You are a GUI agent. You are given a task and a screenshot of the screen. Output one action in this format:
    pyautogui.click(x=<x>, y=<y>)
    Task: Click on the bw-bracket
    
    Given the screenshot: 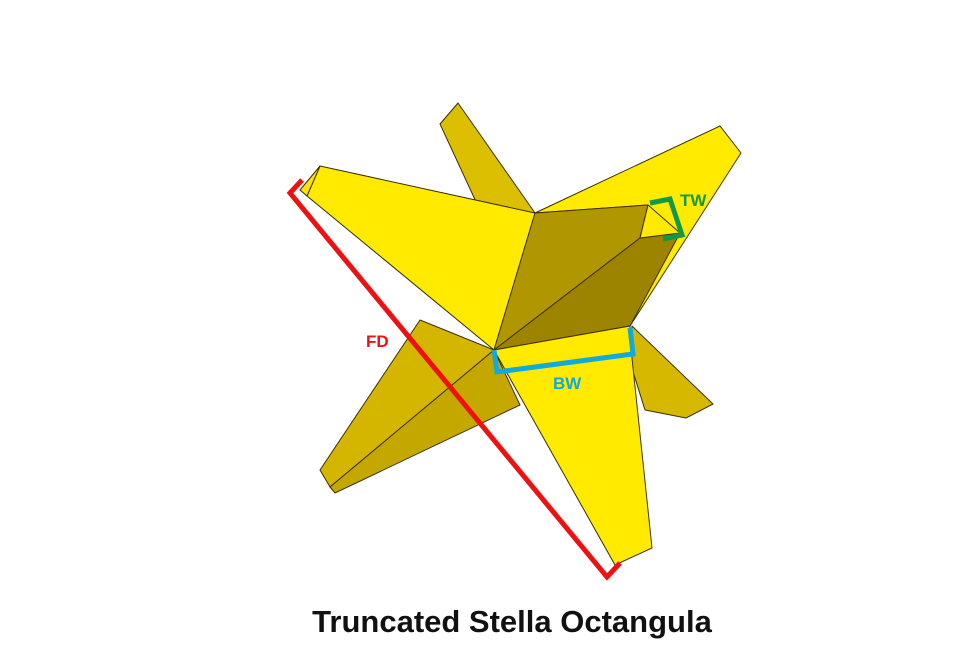 What is the action you would take?
    pyautogui.click(x=563, y=351)
    